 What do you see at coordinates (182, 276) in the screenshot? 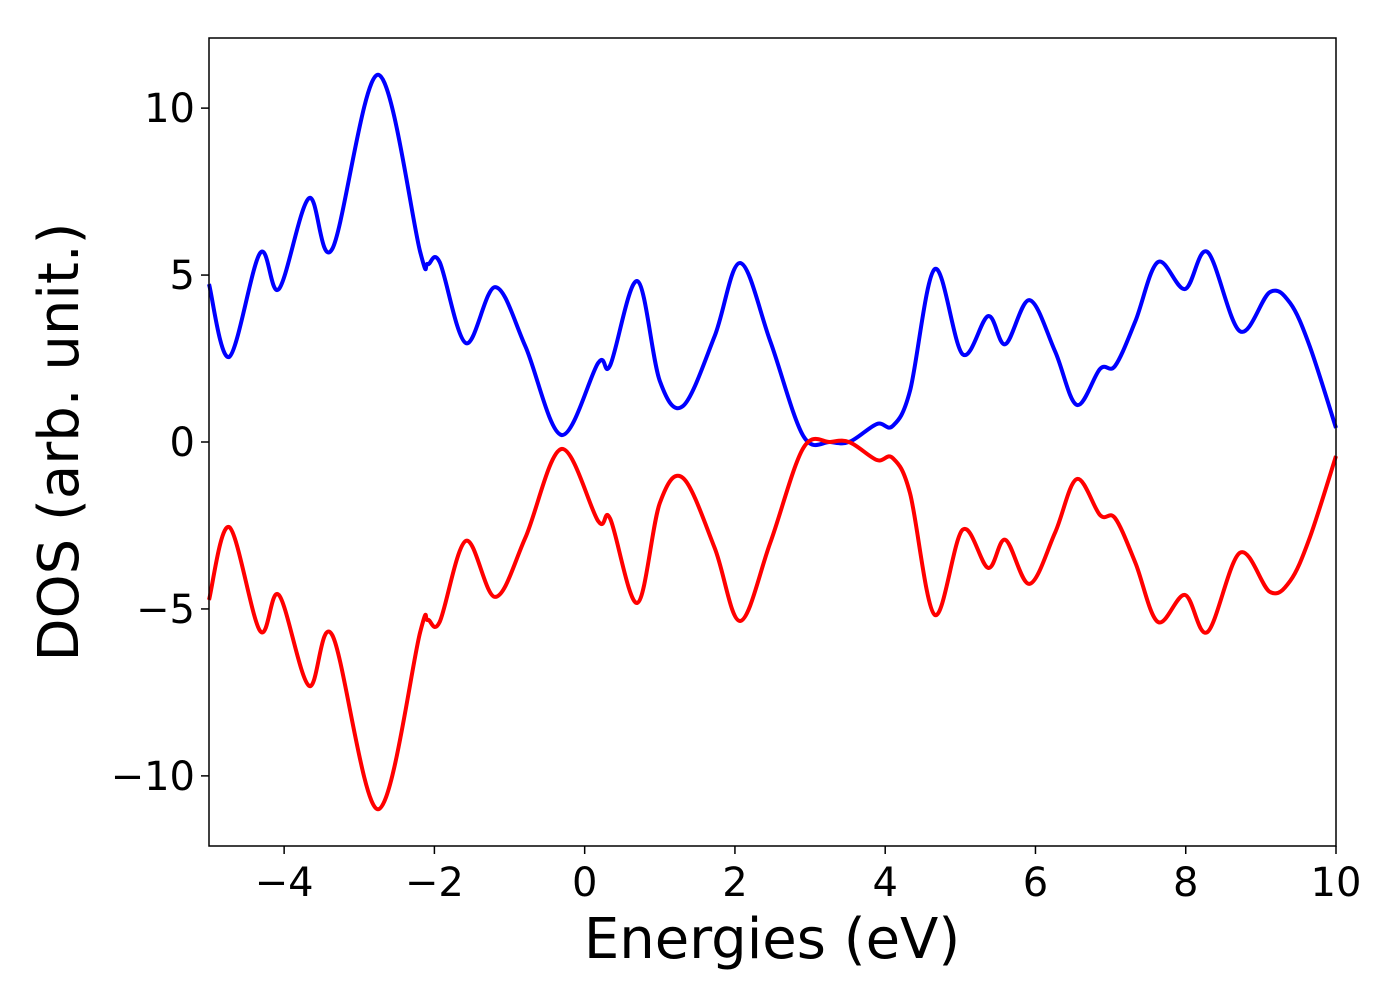
I see `y-tick-label: 5` at bounding box center [182, 276].